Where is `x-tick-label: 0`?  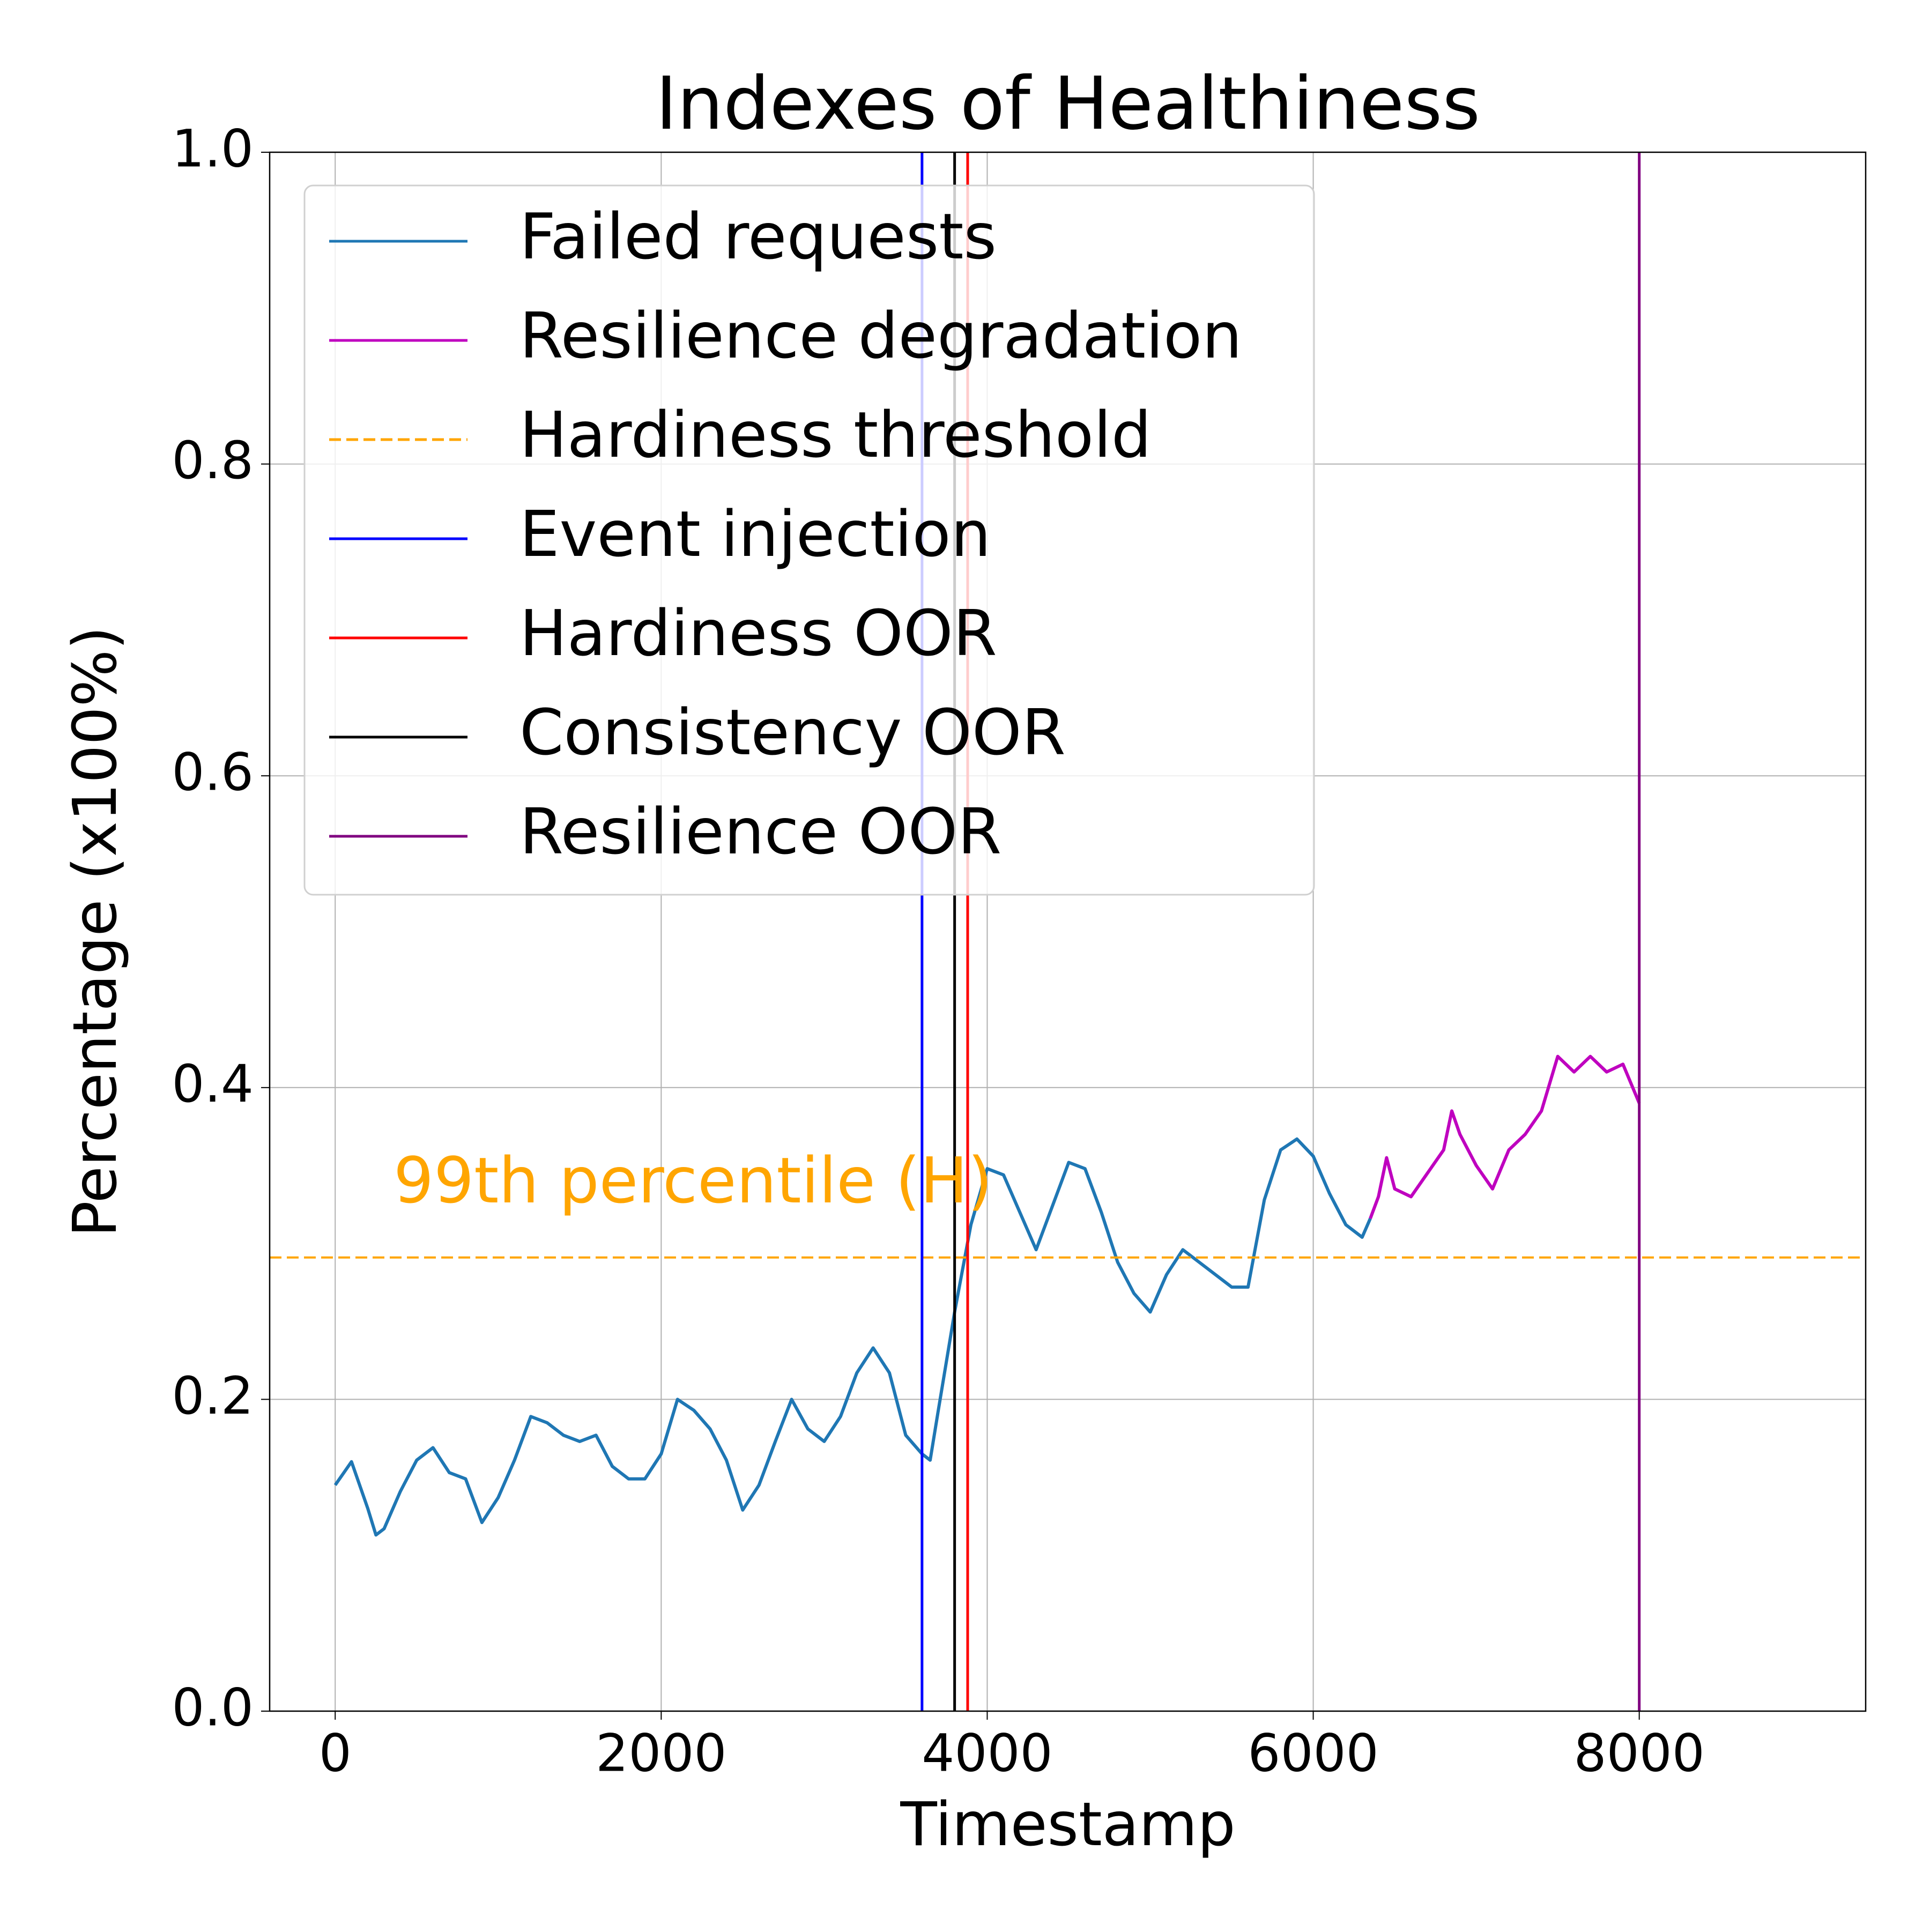
x-tick-label: 0 is located at coordinates (335, 1753).